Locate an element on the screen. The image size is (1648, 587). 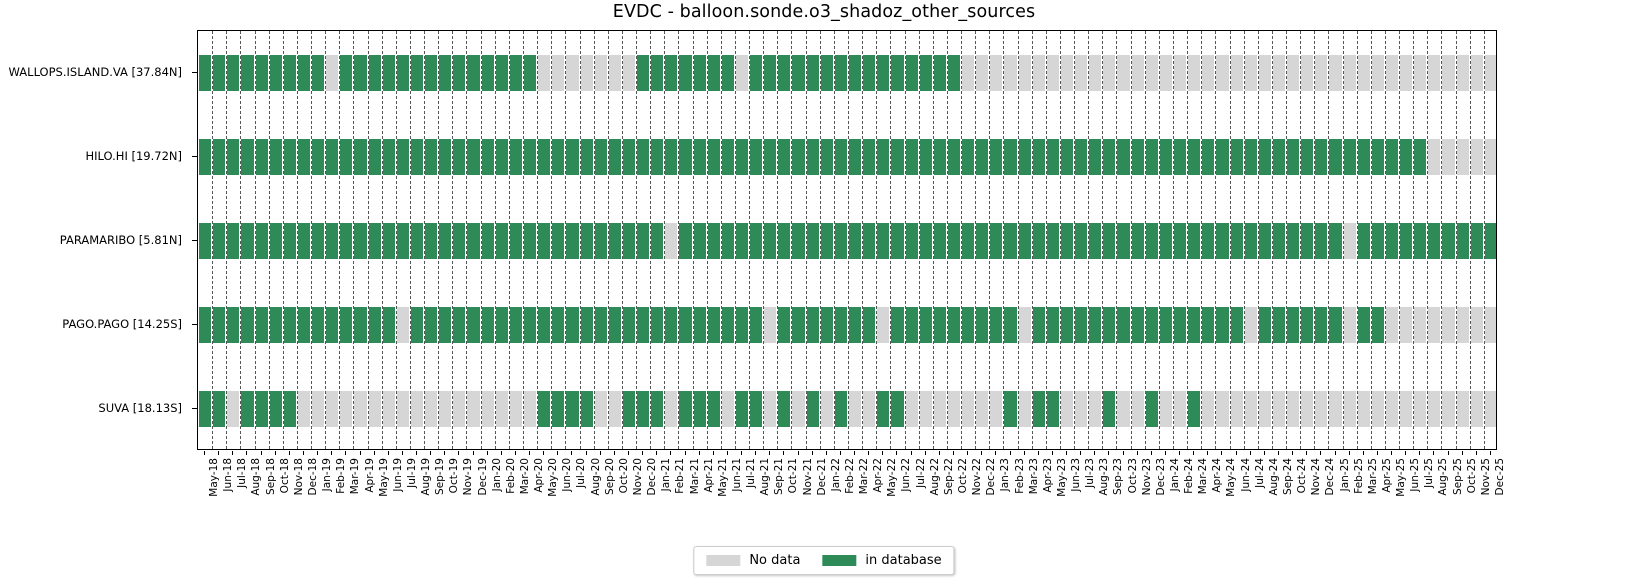
x-axis-label: Apr-22 is located at coordinates (878, 475).